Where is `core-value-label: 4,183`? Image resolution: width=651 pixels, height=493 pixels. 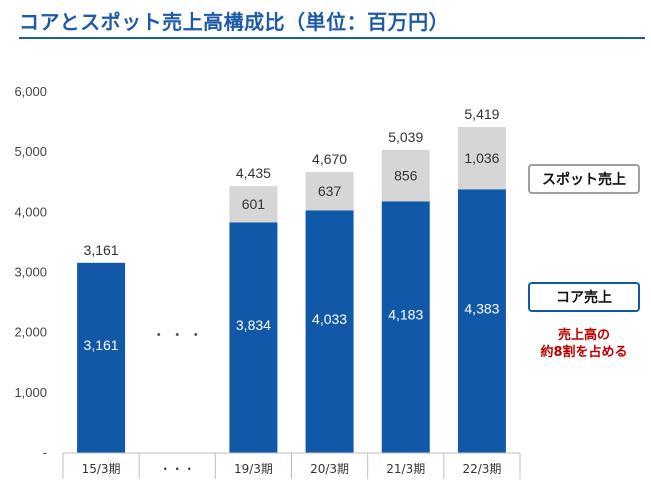 core-value-label: 4,183 is located at coordinates (405, 314).